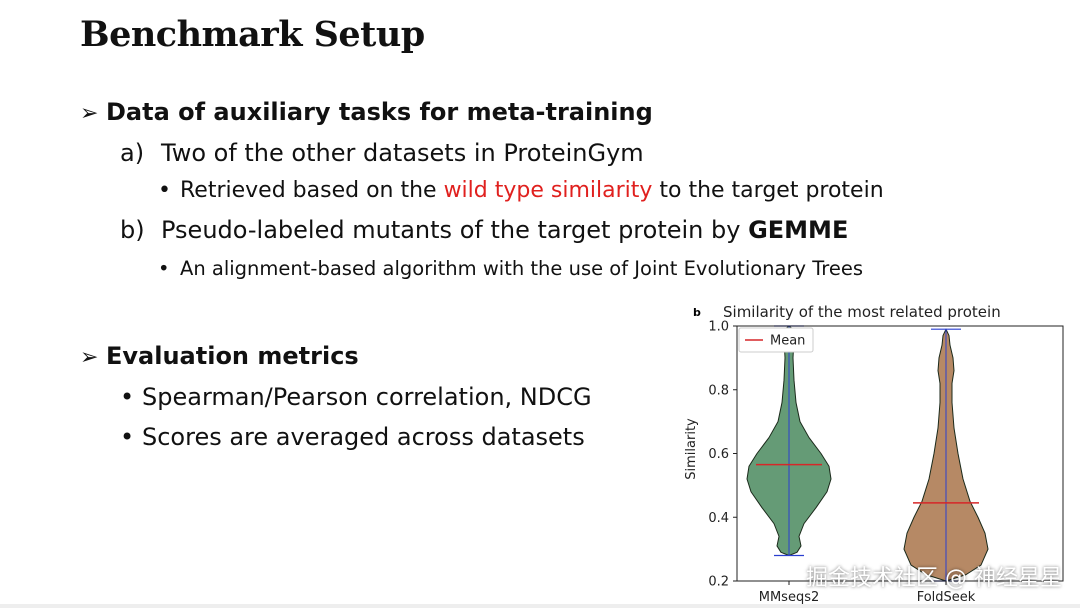 The width and height of the screenshot is (1080, 608). I want to click on eval-item-text: Scores are averaged across datasets, so click(363, 437).